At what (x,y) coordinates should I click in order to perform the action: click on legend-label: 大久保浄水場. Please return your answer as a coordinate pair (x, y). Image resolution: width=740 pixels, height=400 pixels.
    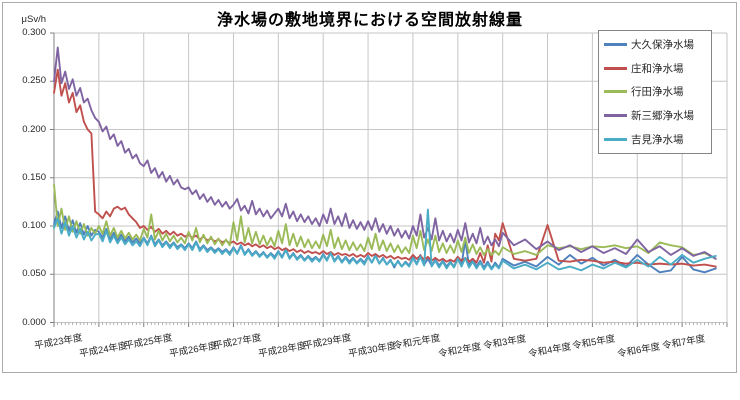
    Looking at the image, I should click on (662, 45).